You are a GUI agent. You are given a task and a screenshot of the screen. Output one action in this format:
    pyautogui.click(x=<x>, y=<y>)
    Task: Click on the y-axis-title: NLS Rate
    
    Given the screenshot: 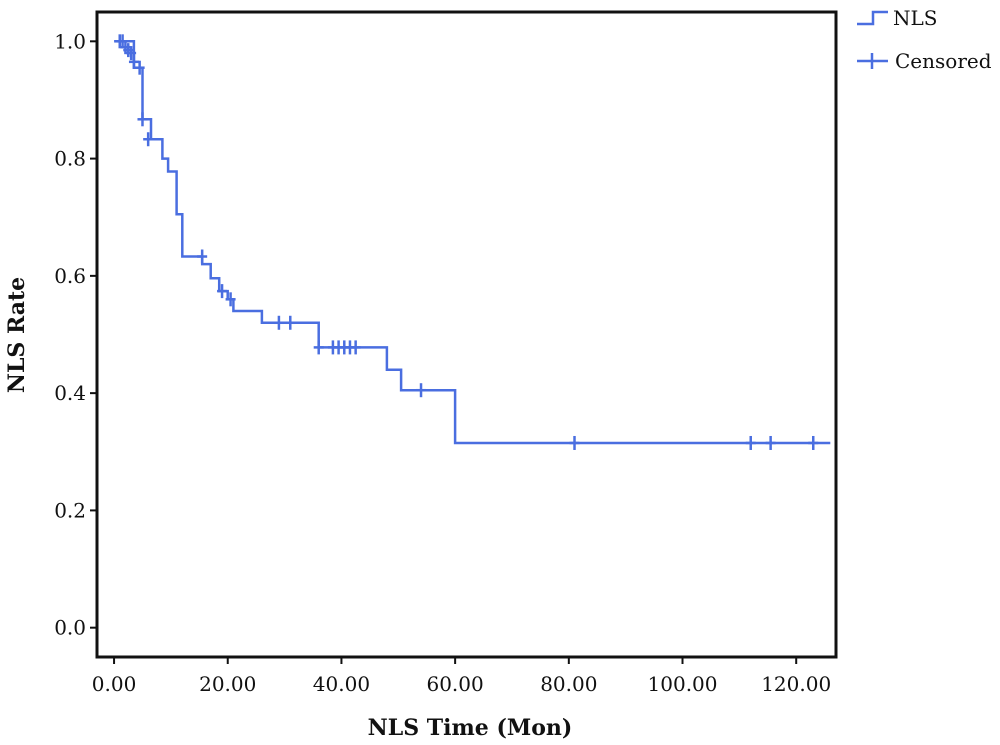 What is the action you would take?
    pyautogui.click(x=17, y=335)
    